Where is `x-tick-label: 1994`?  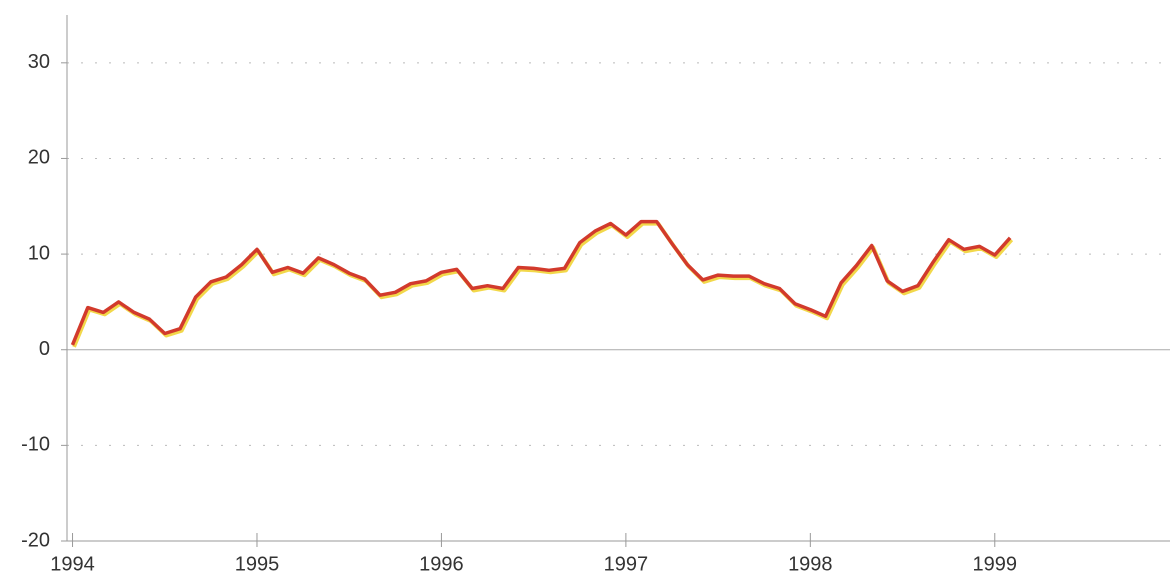
x-tick-label: 1994 is located at coordinates (72, 564).